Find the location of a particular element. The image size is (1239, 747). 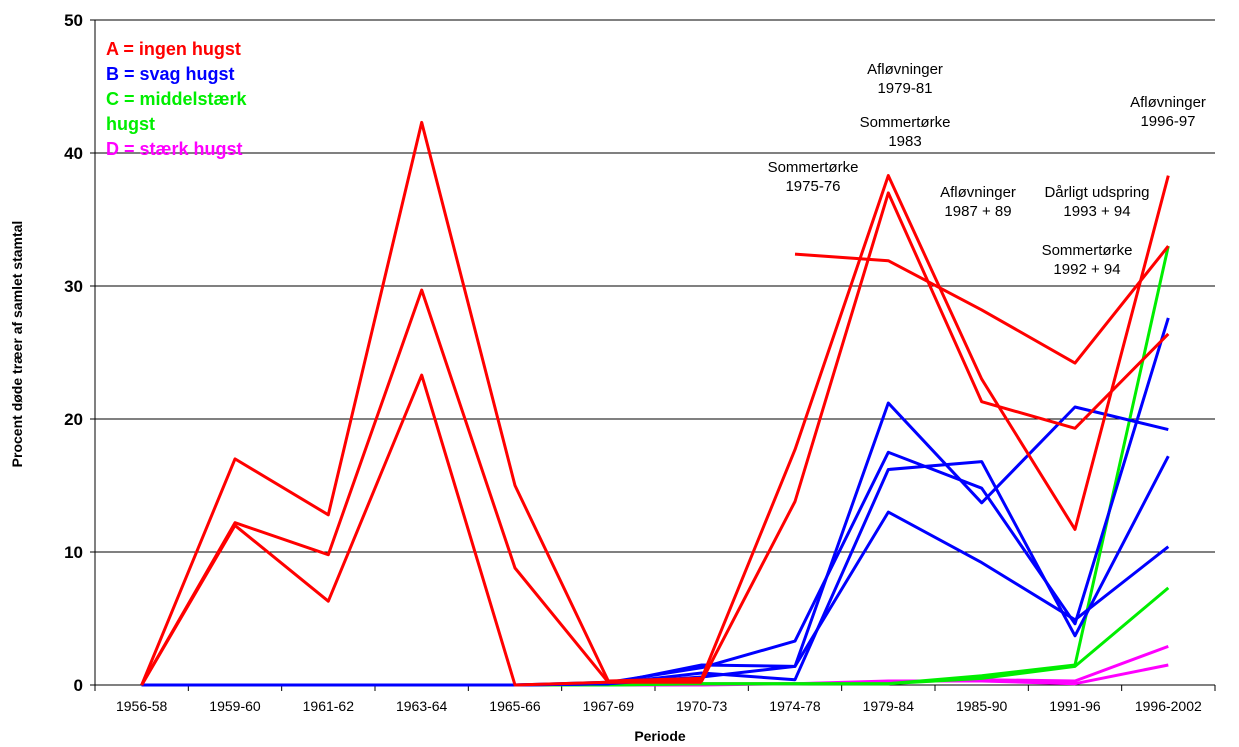

legend-entry: hugst is located at coordinates (130, 124).